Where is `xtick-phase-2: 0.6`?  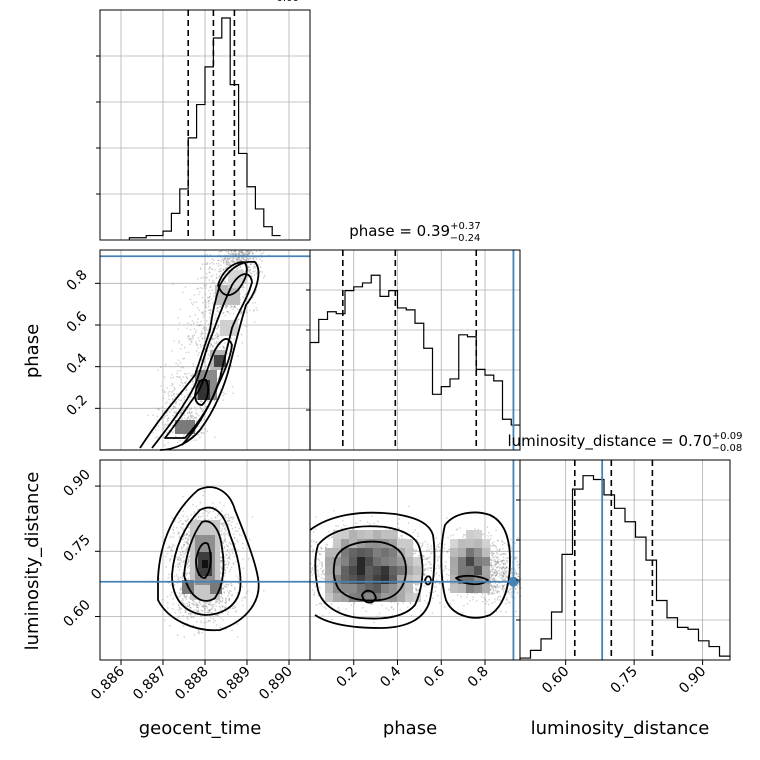
xtick-phase-2: 0.6 is located at coordinates (434, 676).